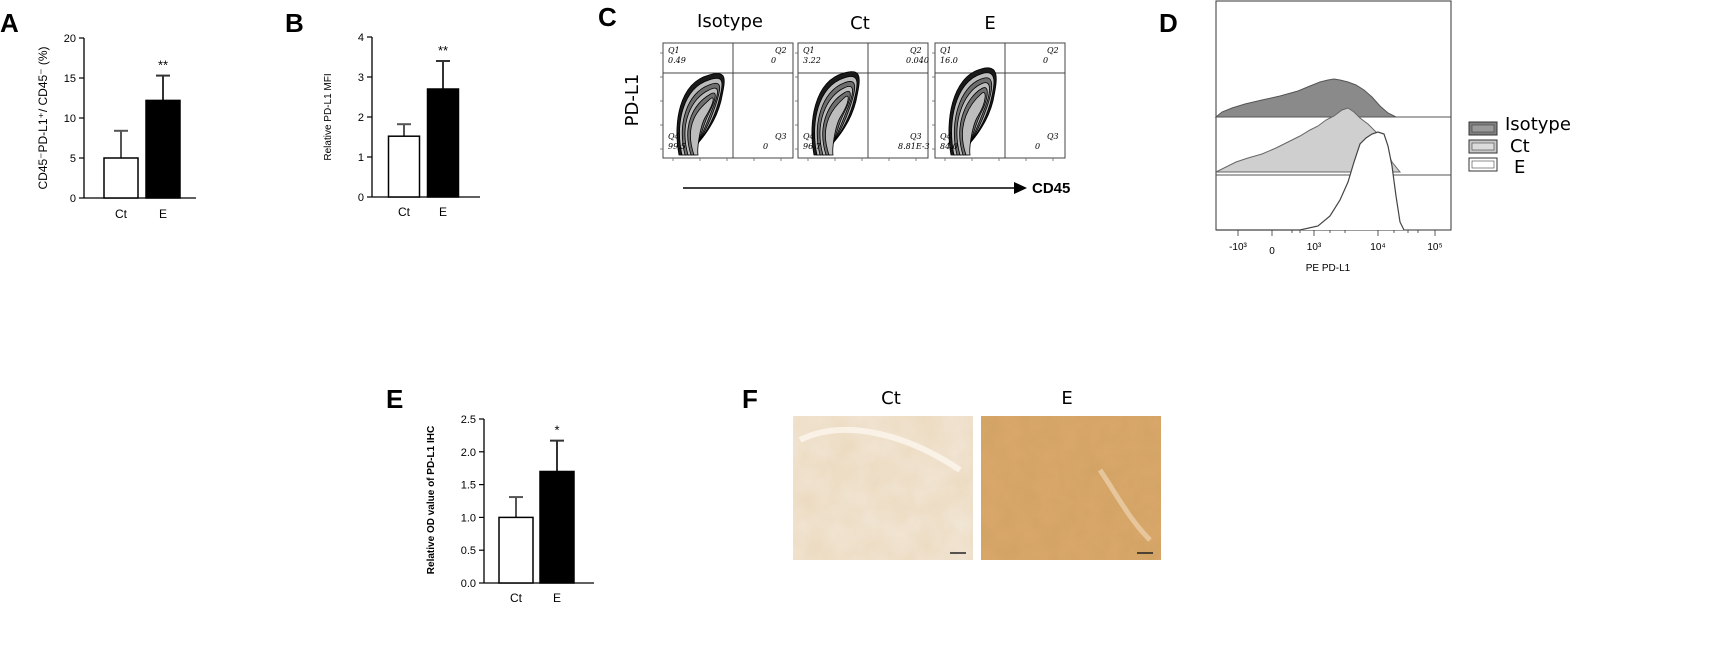 The height and width of the screenshot is (666, 1730). I want to click on chart-e-ytick-label: 1.0, so click(468, 518).